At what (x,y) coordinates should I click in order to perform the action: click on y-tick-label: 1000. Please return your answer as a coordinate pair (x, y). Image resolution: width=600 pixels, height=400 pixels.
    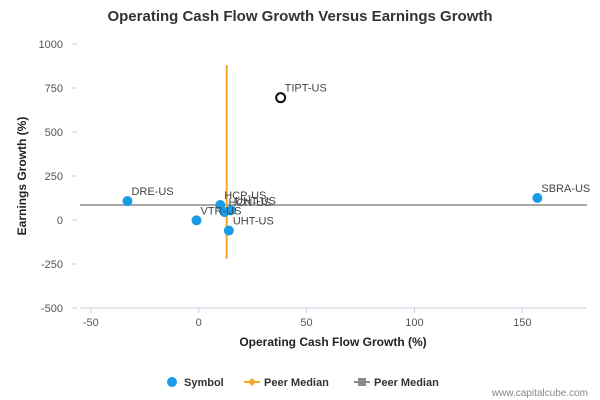
    Looking at the image, I should click on (51, 45).